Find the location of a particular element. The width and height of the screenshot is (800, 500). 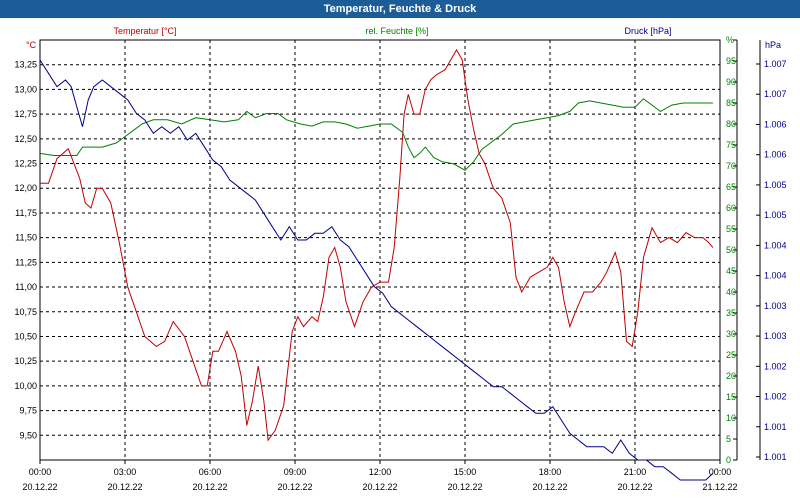

humidity-tick-label: 0 is located at coordinates (728, 460).